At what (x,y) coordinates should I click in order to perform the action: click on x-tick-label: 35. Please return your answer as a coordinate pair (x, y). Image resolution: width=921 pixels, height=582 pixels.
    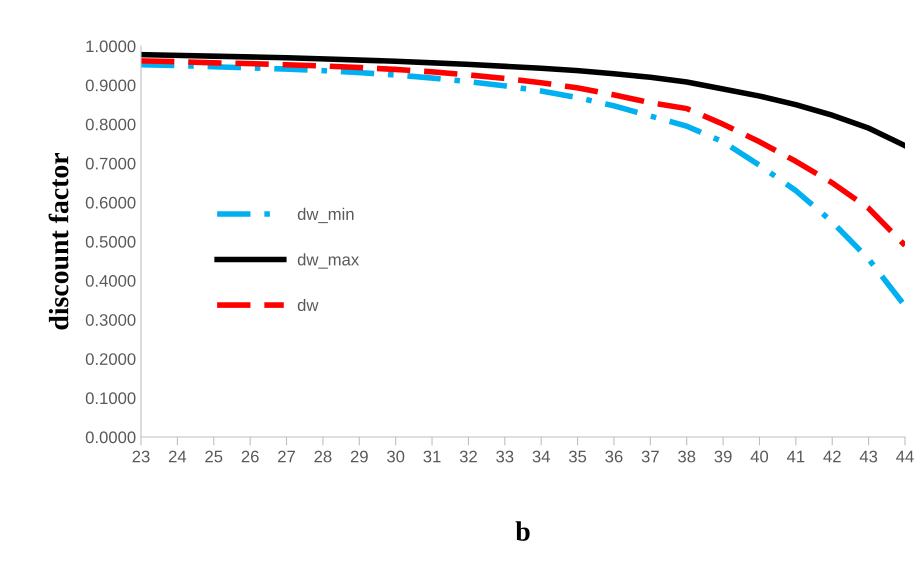
    Looking at the image, I should click on (577, 456).